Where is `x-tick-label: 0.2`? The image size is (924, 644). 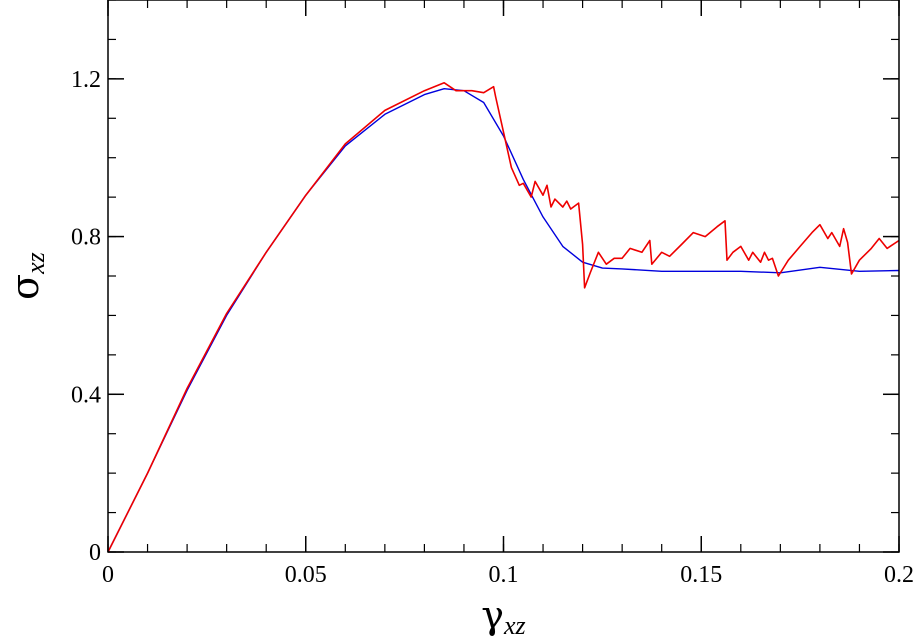 x-tick-label: 0.2 is located at coordinates (899, 575).